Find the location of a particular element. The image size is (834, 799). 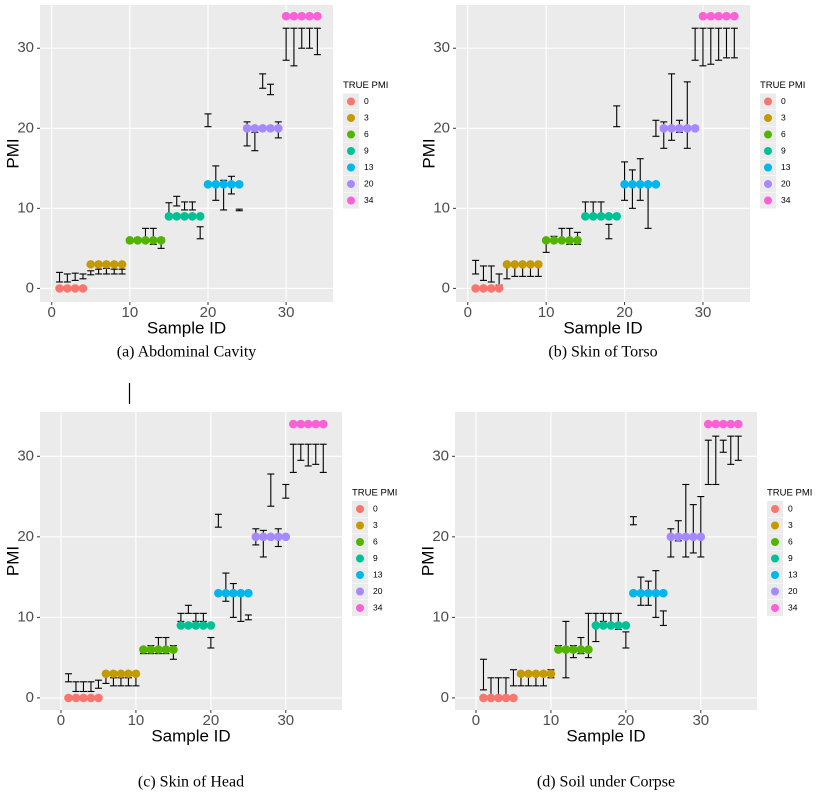

x-axis-title: Sample ID is located at coordinates (605, 735).